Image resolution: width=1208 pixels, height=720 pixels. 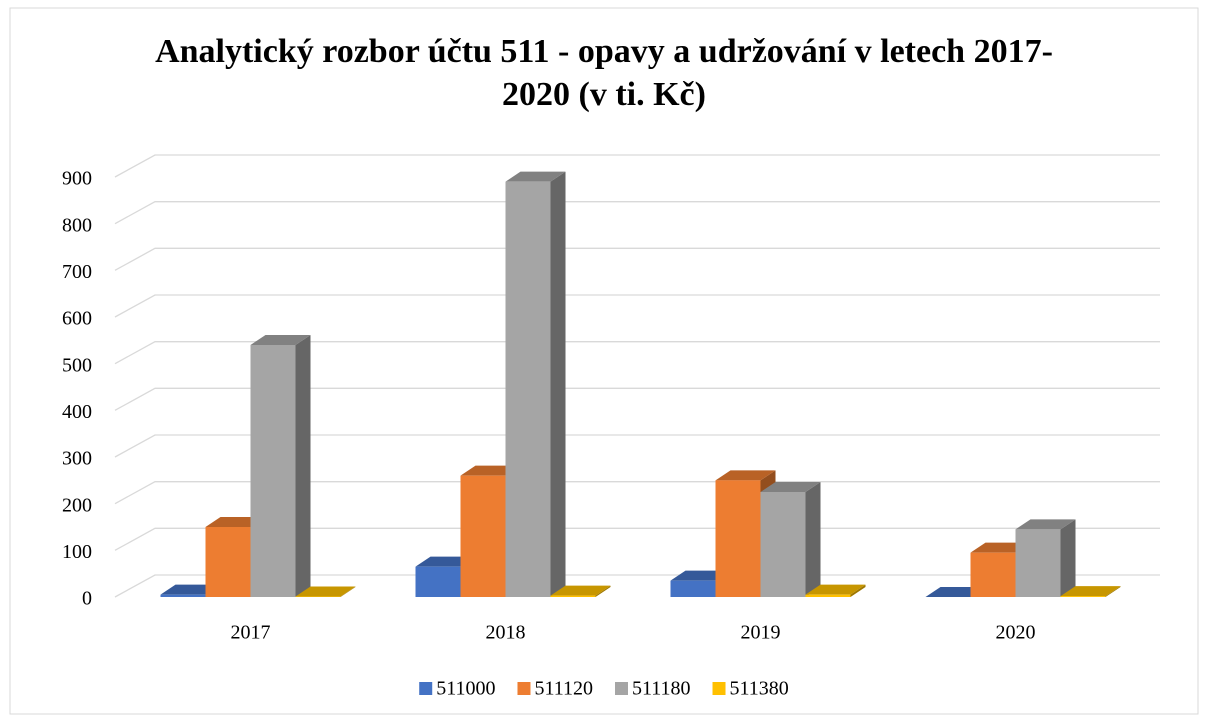 I want to click on legend-item: 511380, so click(x=750, y=689).